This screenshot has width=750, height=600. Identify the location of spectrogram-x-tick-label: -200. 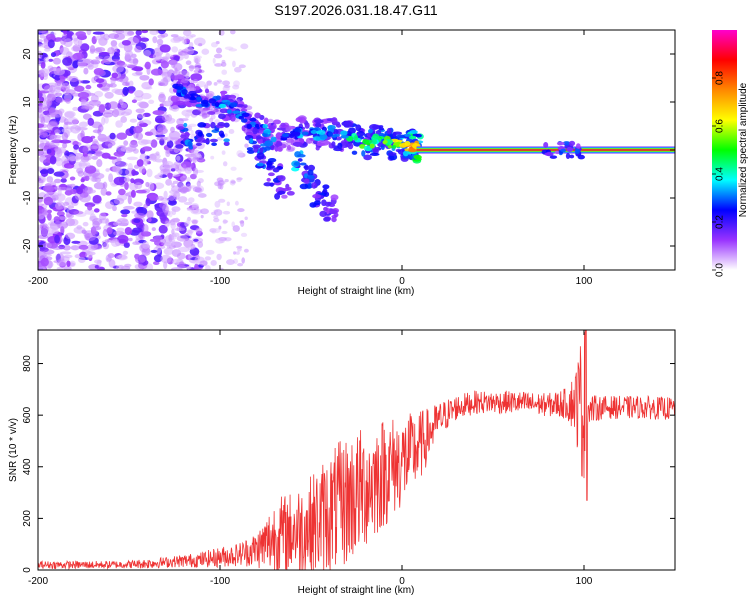
(38, 281).